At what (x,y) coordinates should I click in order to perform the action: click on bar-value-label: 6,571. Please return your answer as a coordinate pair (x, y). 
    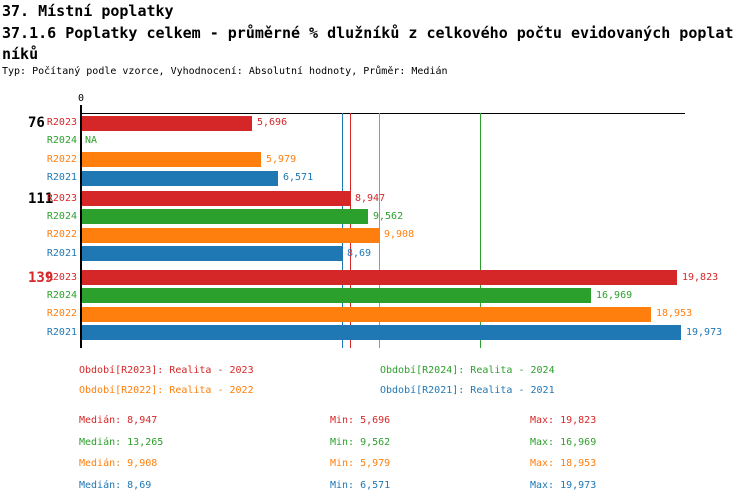
    Looking at the image, I should click on (298, 178).